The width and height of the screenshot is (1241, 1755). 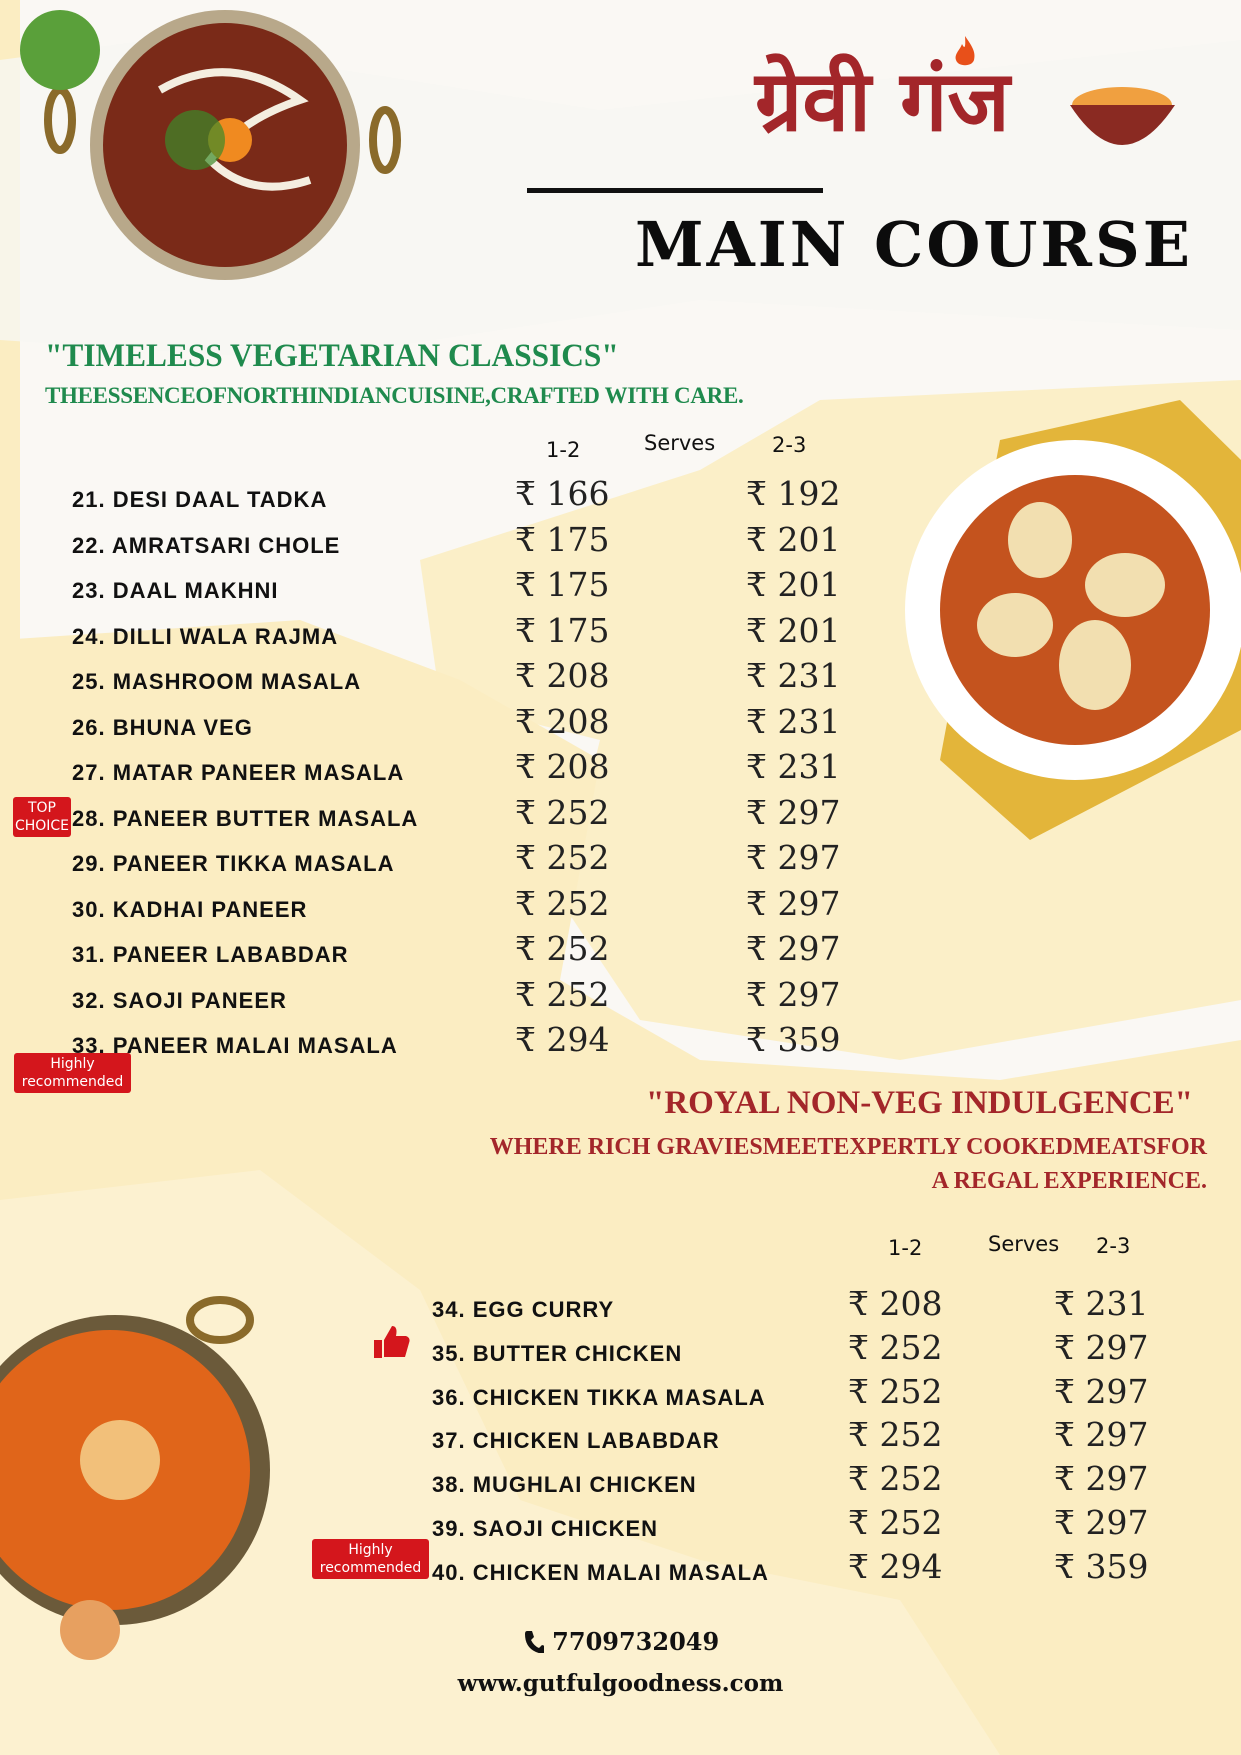 I want to click on menu-item-name: 23. DAAL MAKHNI, so click(x=175, y=590).